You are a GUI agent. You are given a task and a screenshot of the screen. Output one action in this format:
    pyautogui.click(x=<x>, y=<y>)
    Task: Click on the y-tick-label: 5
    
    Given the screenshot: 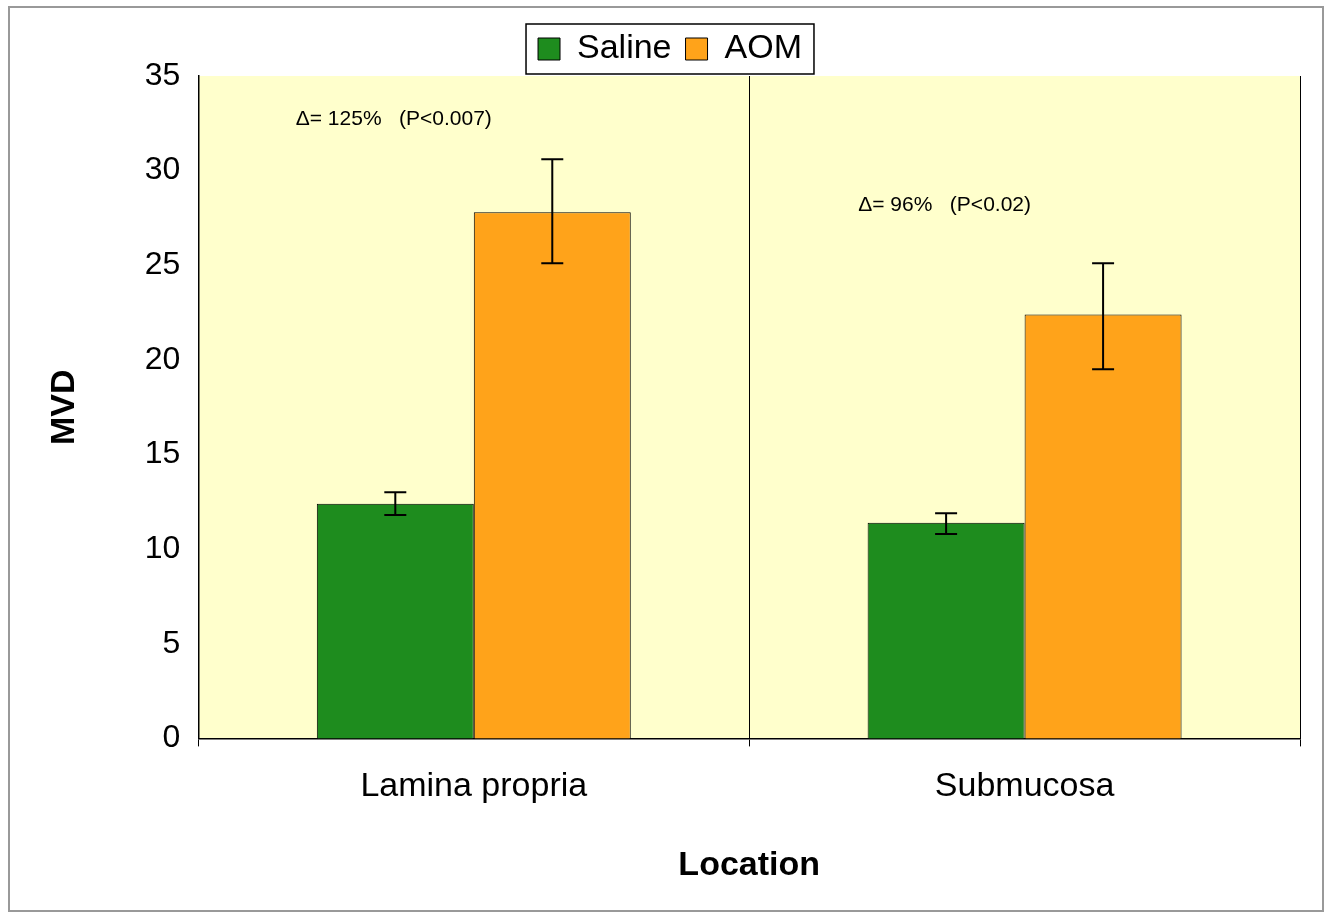 What is the action you would take?
    pyautogui.click(x=171, y=641)
    